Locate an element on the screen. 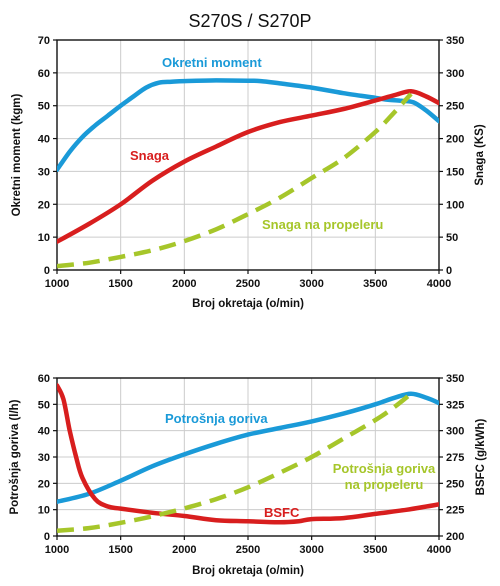  series-annotation-potrosnja-goriva-na-propeleru: Potrošnja goriva is located at coordinates (384, 468).